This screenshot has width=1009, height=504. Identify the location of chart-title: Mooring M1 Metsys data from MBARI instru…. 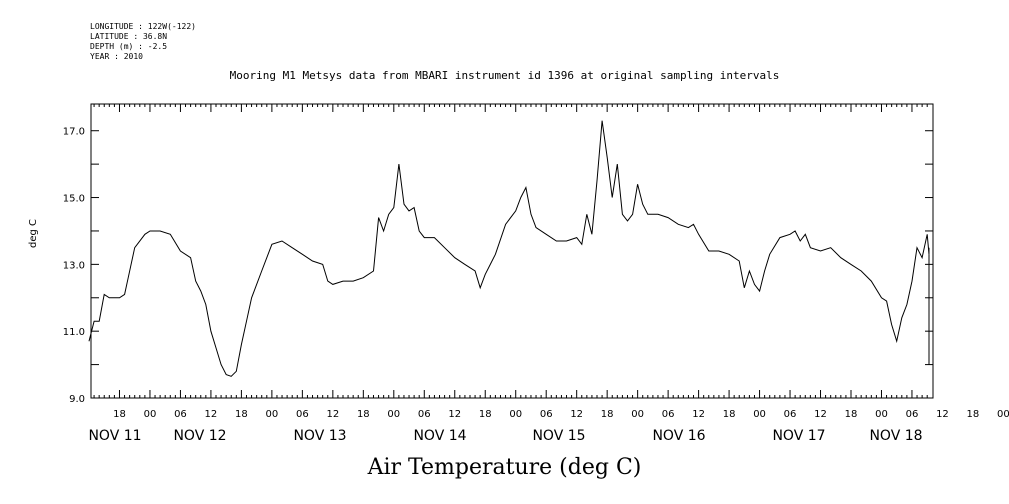
(504, 75).